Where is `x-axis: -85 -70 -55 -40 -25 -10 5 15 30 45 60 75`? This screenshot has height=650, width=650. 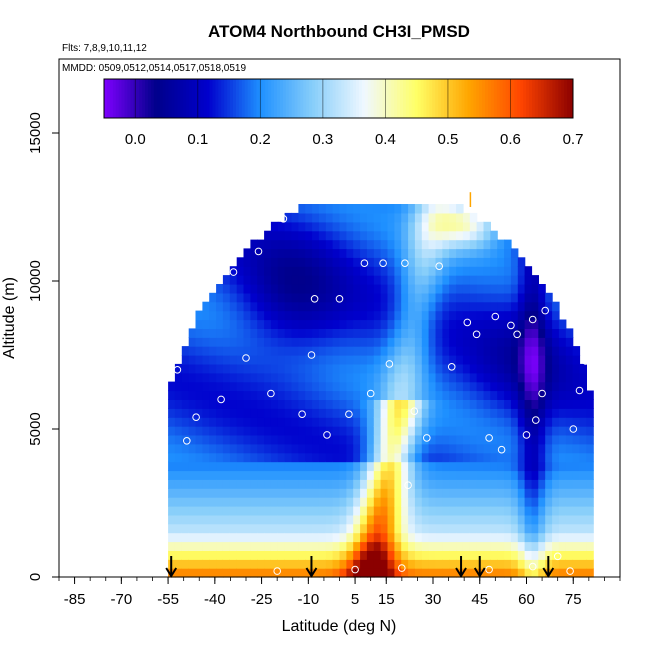 x-axis: -85 -70 -55 -40 -25 -10 5 15 30 45 60 75 is located at coordinates (339, 592).